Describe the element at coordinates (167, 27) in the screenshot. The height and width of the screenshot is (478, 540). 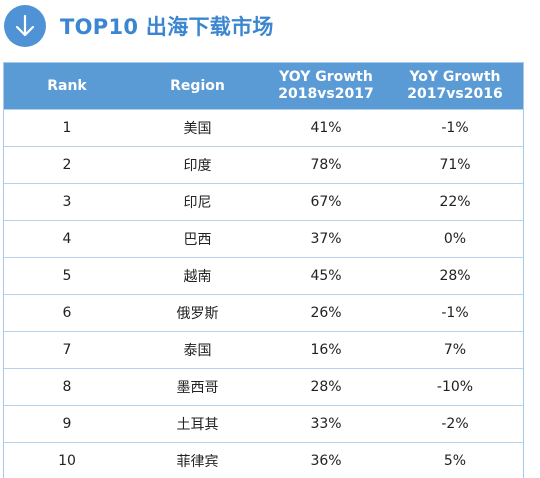
I see `page-title: TOP10 出海下载市场` at that location.